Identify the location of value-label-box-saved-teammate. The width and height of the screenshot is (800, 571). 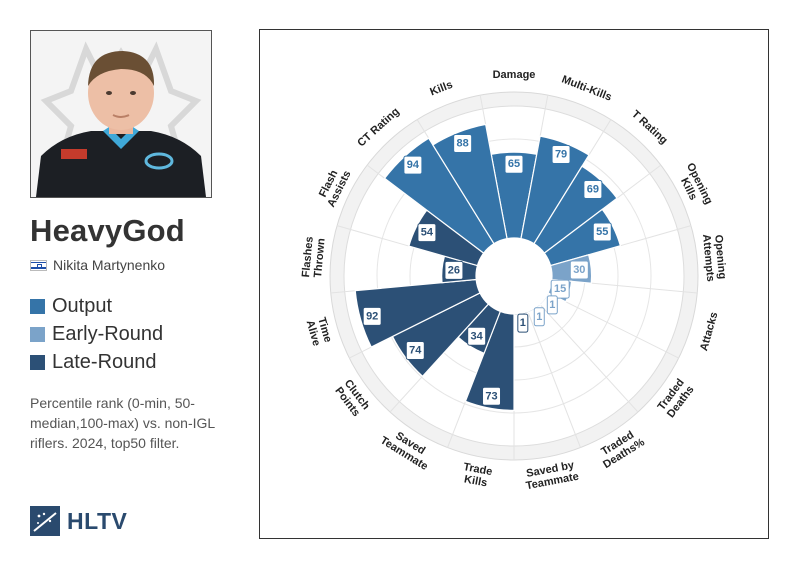
(477, 336).